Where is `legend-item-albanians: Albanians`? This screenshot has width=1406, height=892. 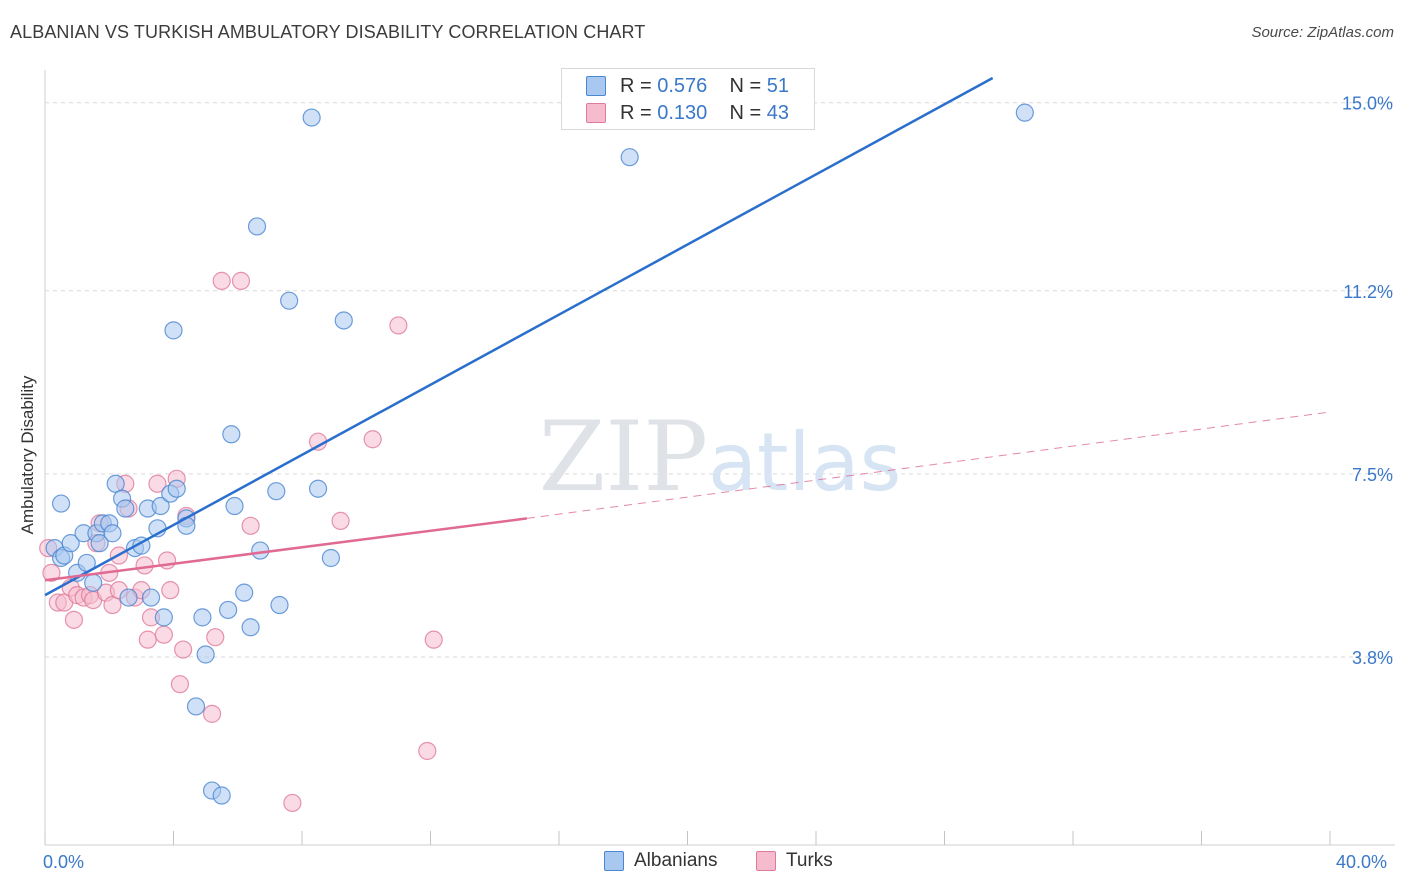 legend-item-albanians: Albanians is located at coordinates (660, 861).